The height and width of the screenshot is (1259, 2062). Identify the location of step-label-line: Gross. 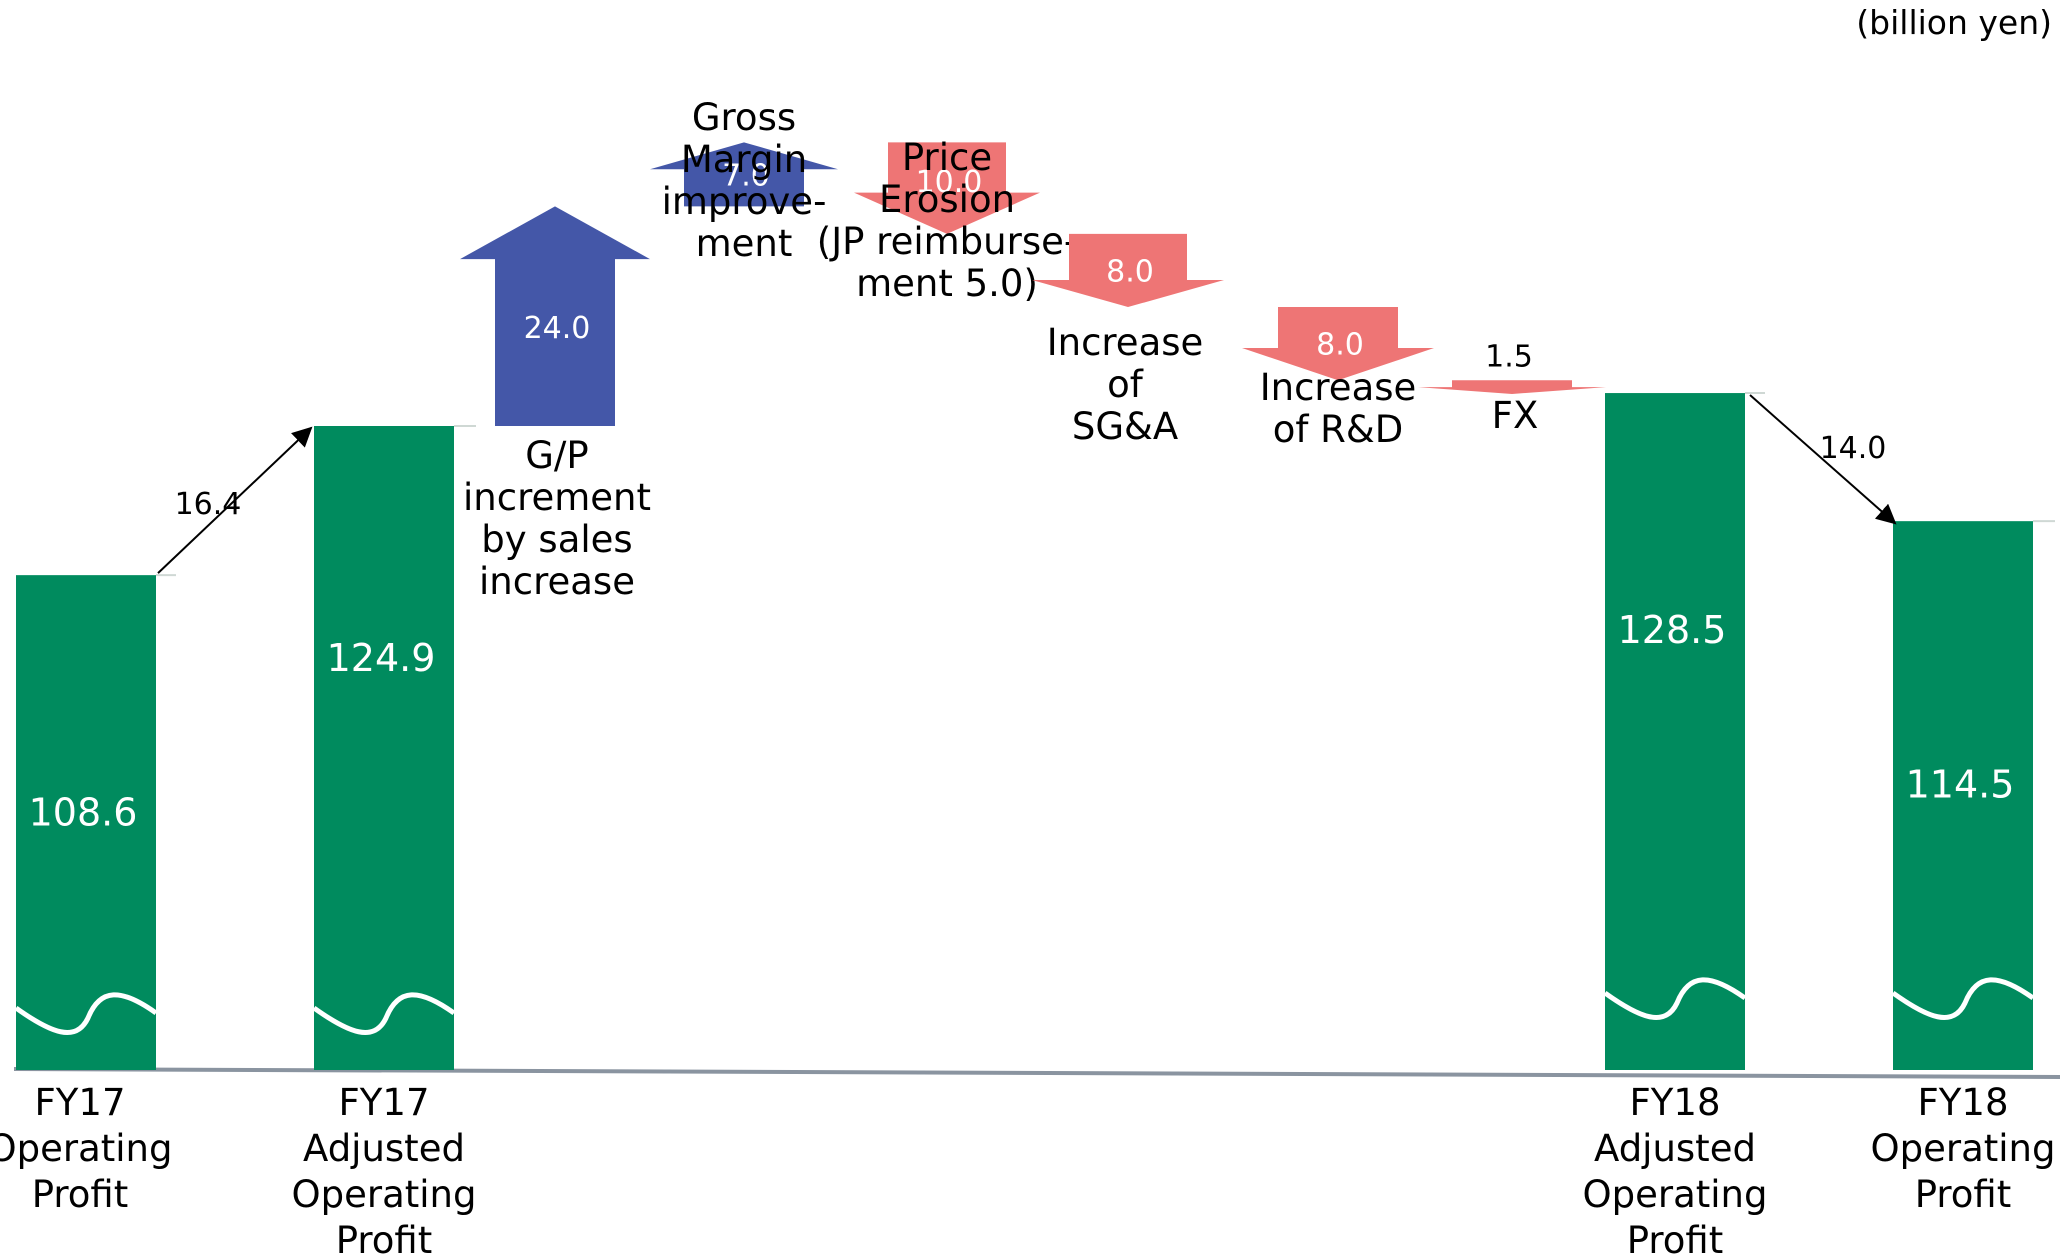
(744, 117).